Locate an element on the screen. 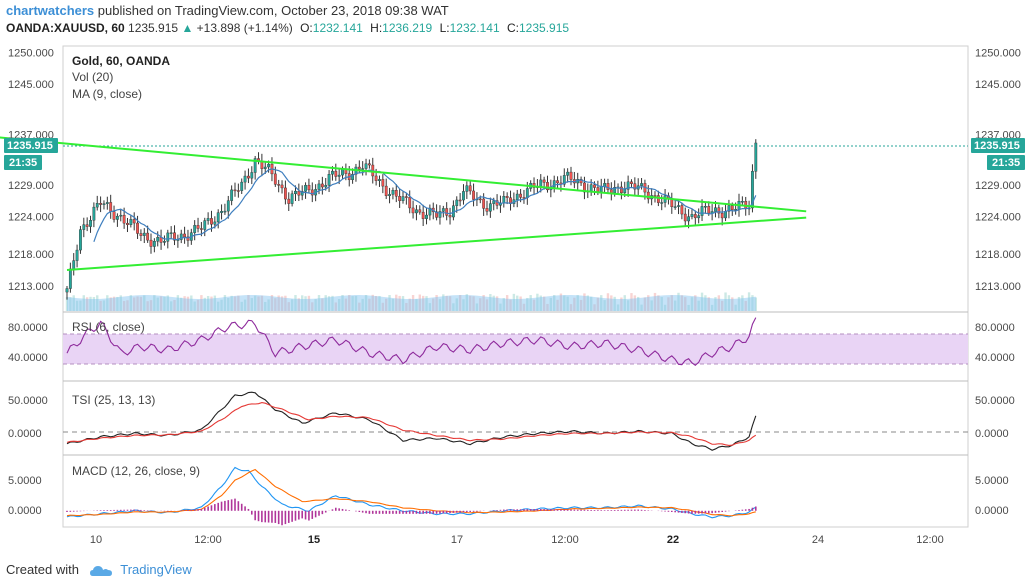 This screenshot has width=1031, height=587. last-price-tag-left is located at coordinates (31, 145).